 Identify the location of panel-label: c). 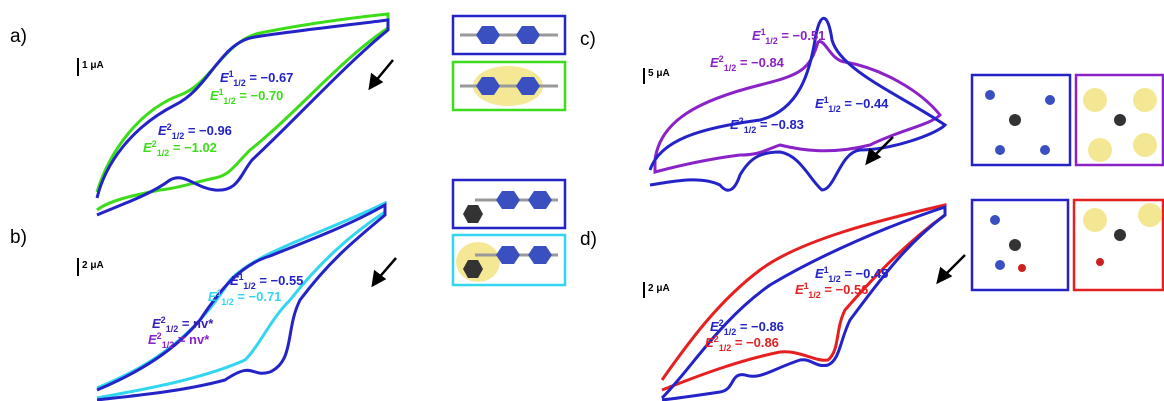
(588, 39).